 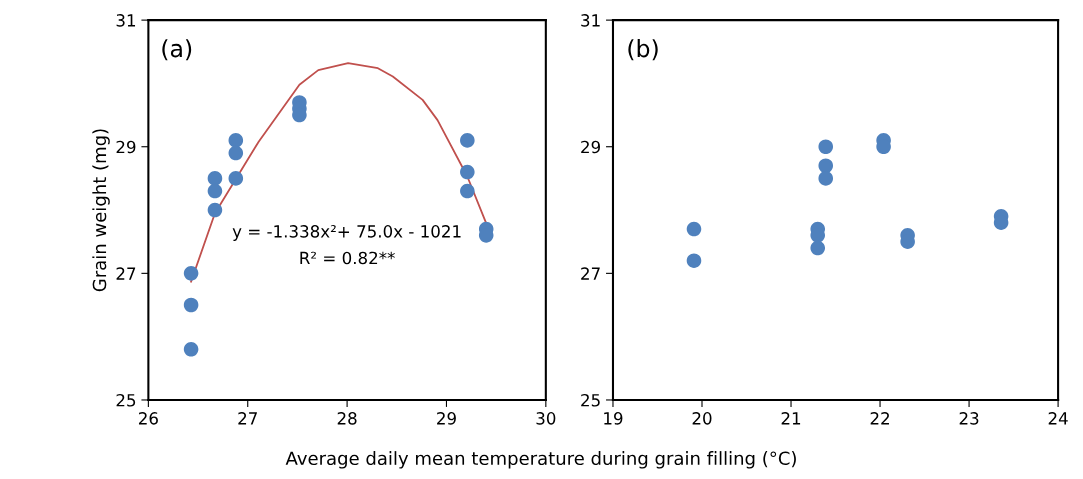 I want to click on x-tick-label: 23, so click(x=969, y=418).